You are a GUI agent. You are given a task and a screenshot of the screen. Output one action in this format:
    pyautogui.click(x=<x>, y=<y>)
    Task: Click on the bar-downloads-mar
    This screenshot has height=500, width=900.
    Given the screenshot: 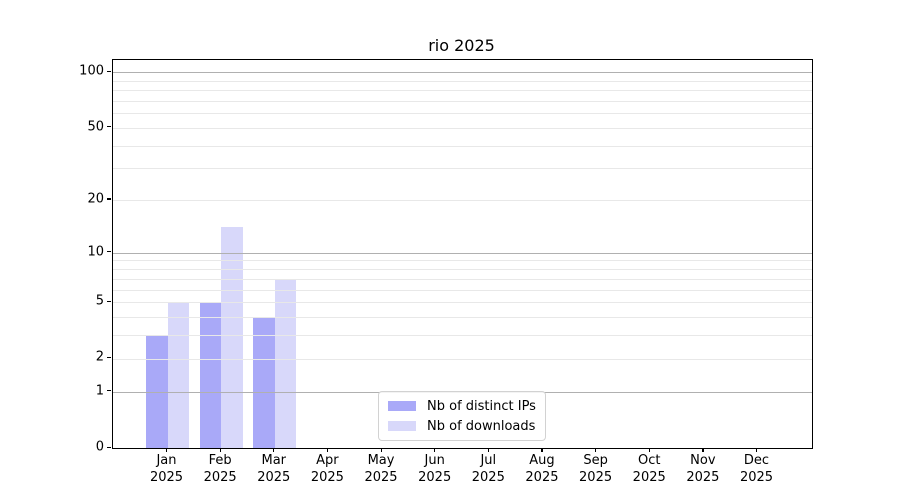 What is the action you would take?
    pyautogui.click(x=285, y=363)
    